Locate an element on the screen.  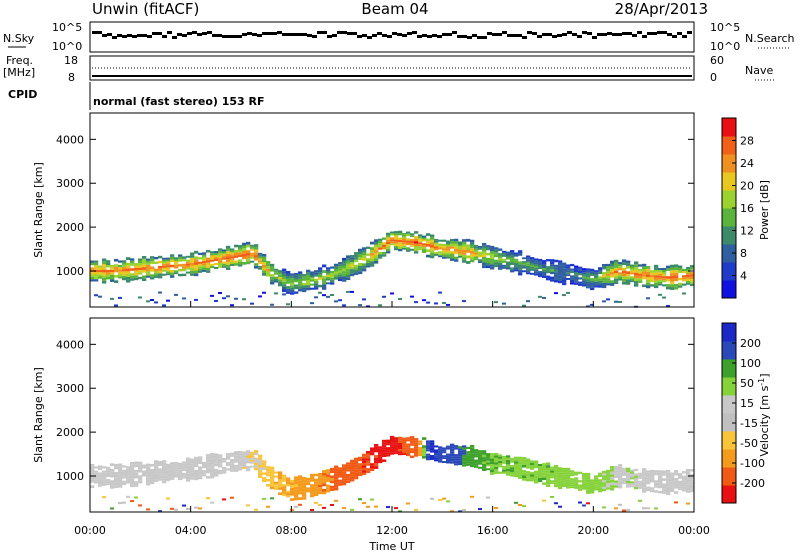
colorbar-tick-label: 20 is located at coordinates (747, 186).